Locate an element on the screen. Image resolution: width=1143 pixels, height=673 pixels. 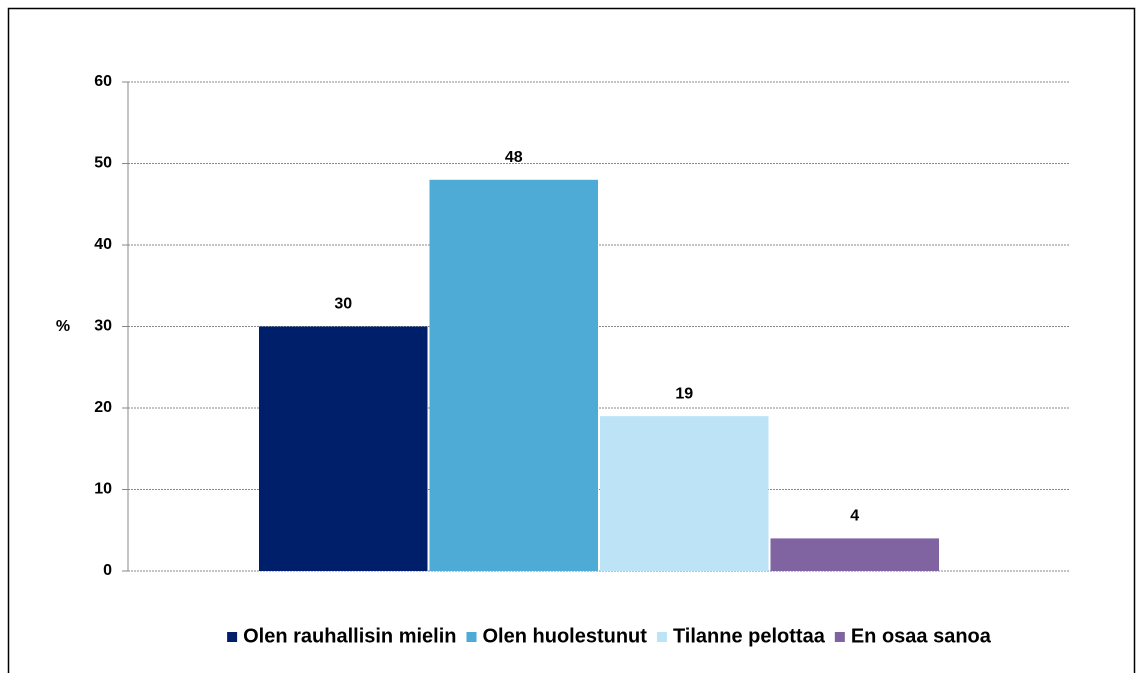
y-tick-label: 50 is located at coordinates (103, 163).